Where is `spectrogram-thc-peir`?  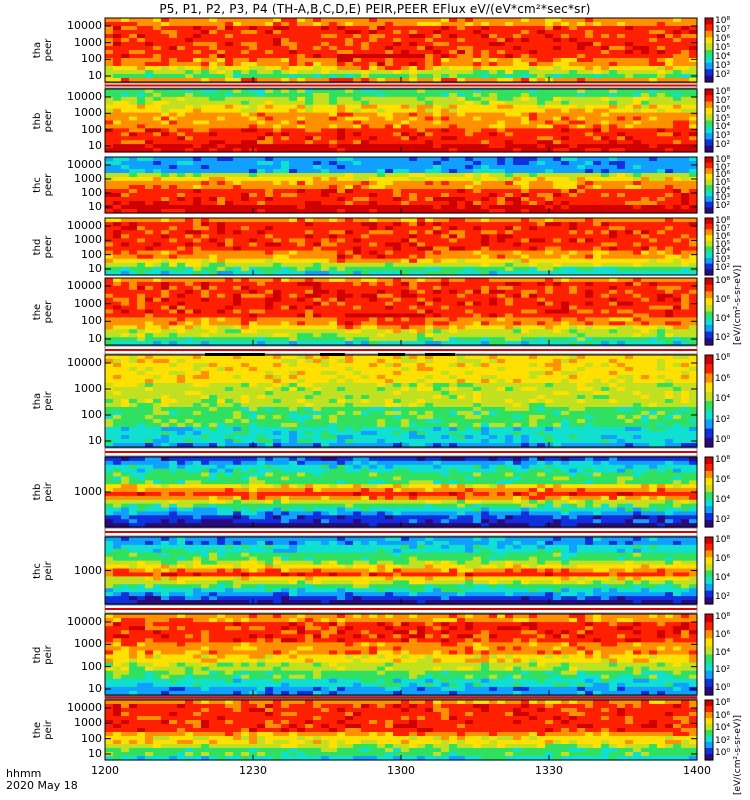 spectrogram-thc-peir is located at coordinates (401, 571).